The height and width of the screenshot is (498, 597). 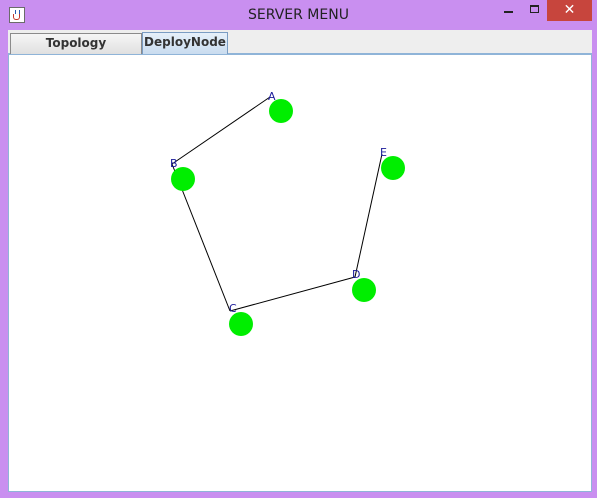 I want to click on tab-strip: Topology Construct DeployNode, so click(x=300, y=49).